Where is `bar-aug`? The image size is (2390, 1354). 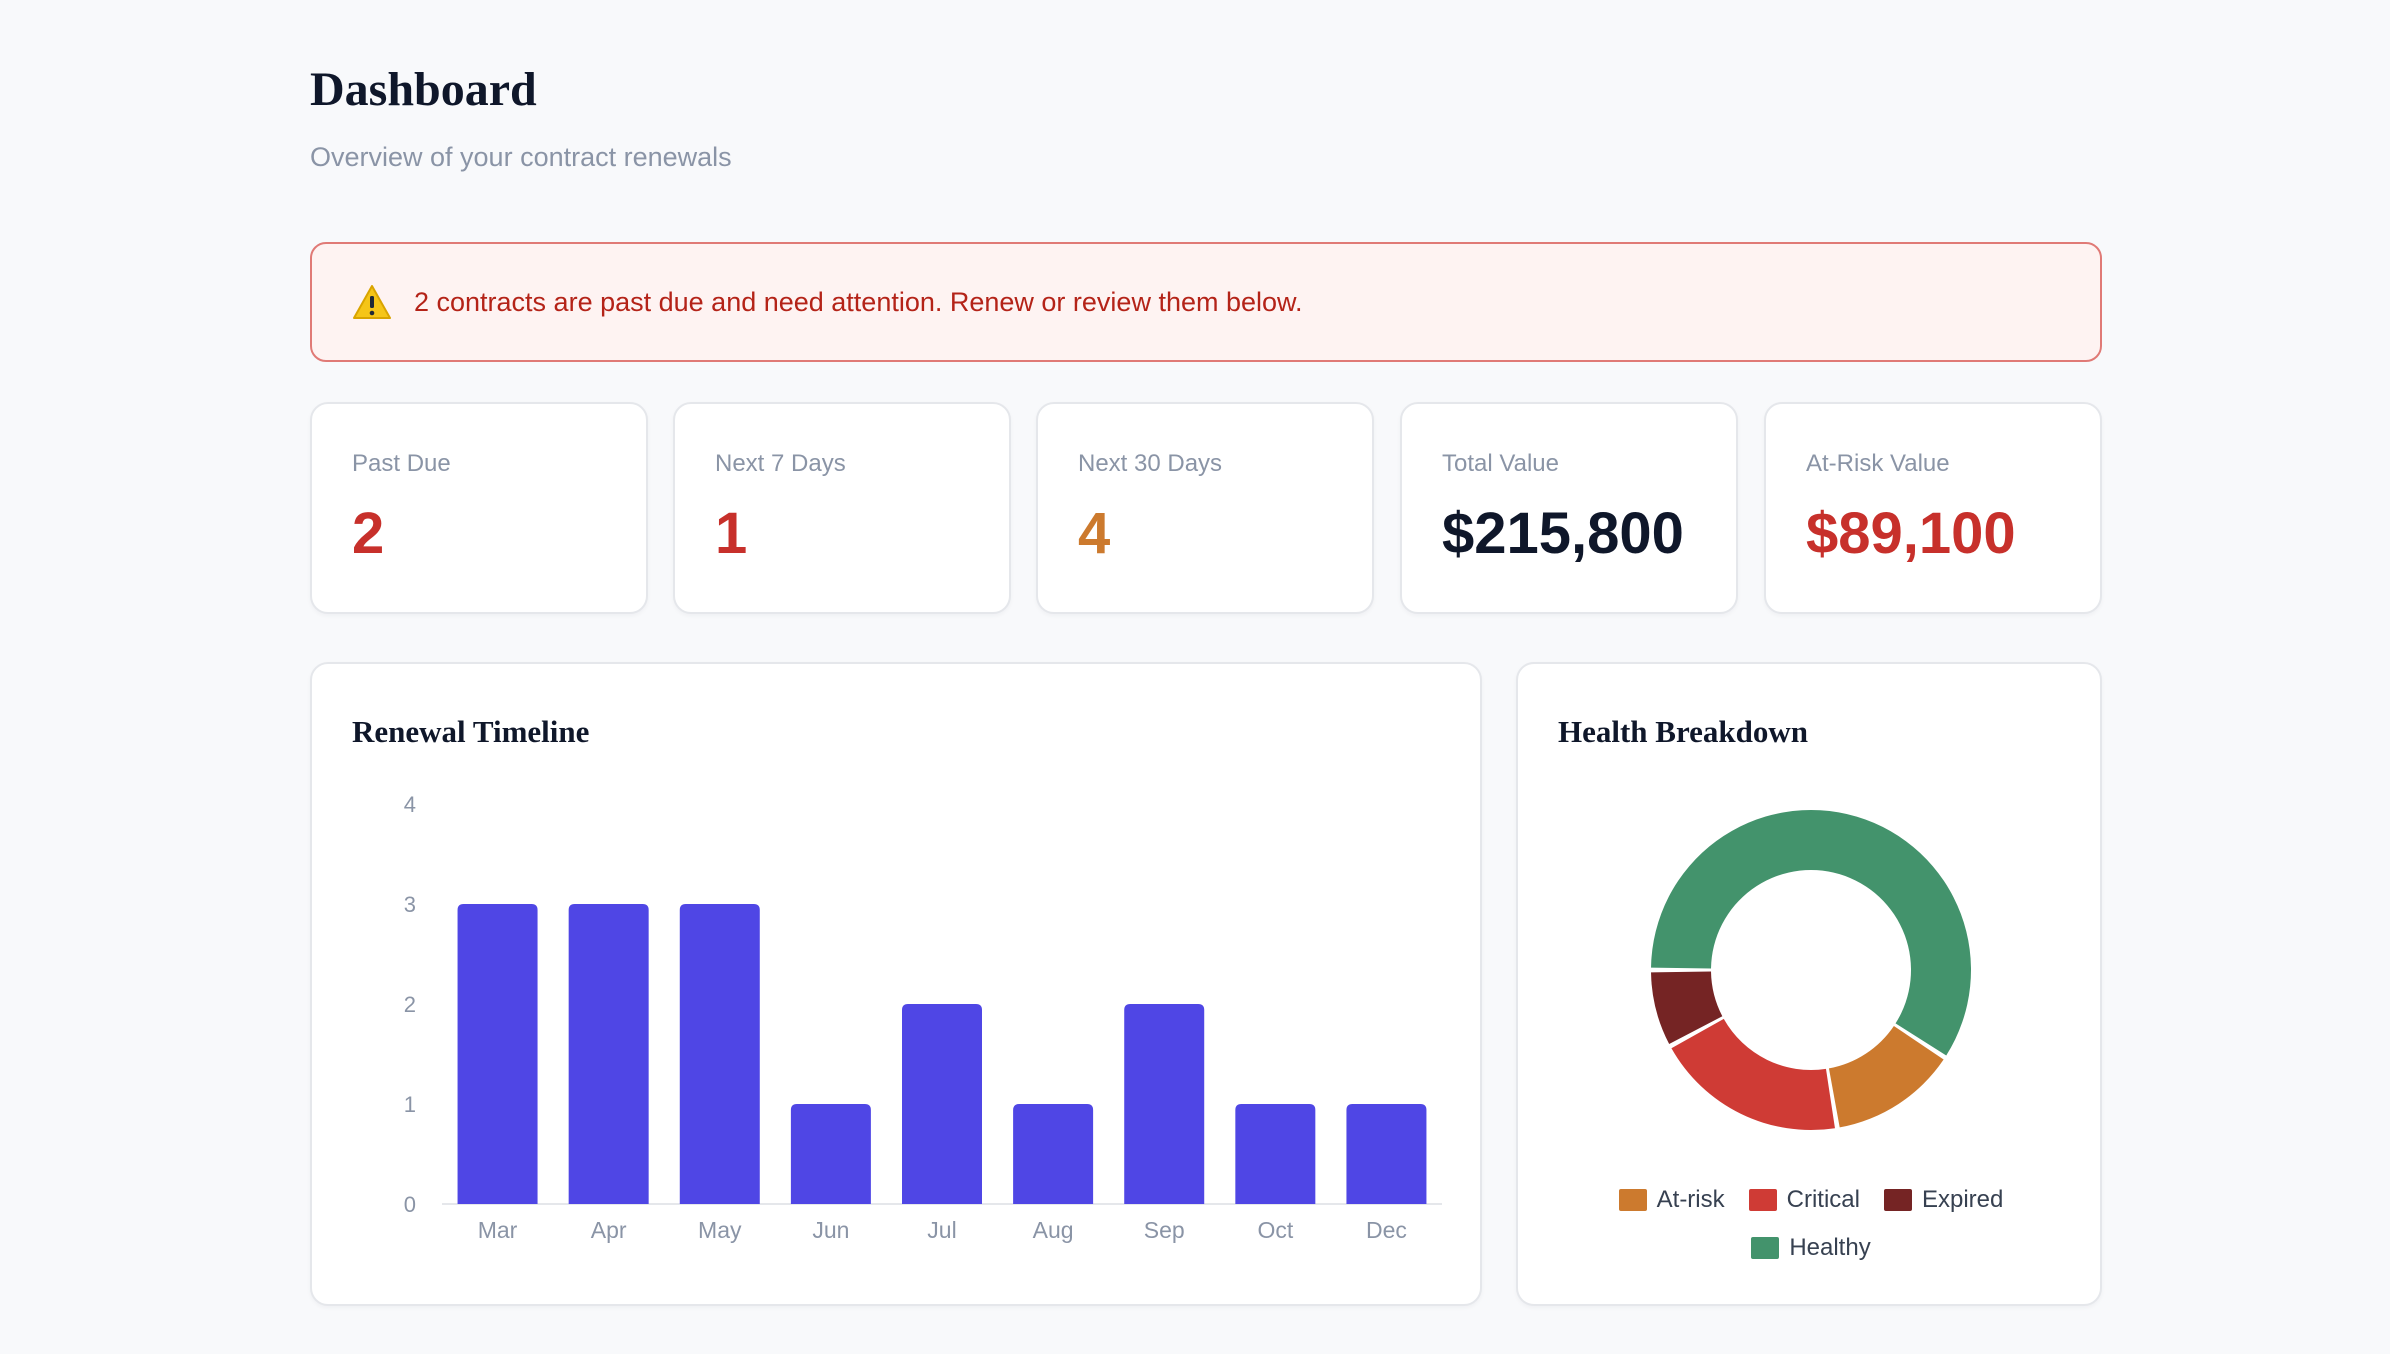 bar-aug is located at coordinates (1053, 1154).